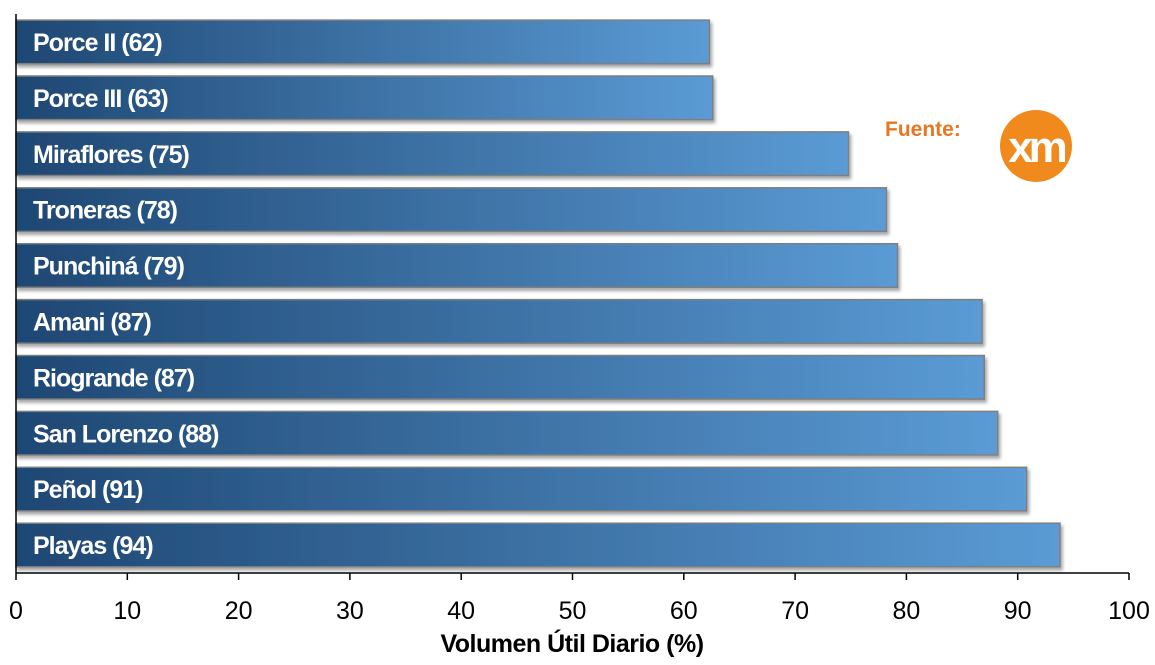 Image resolution: width=1155 pixels, height=665 pixels. I want to click on x-tick-label: 20, so click(239, 611).